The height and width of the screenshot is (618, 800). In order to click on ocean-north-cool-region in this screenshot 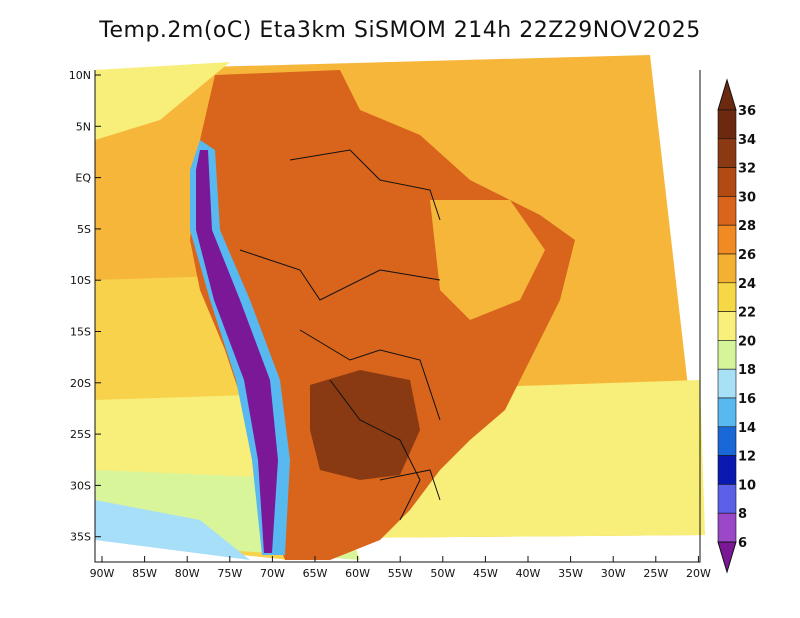, I will do `click(162, 101)`.